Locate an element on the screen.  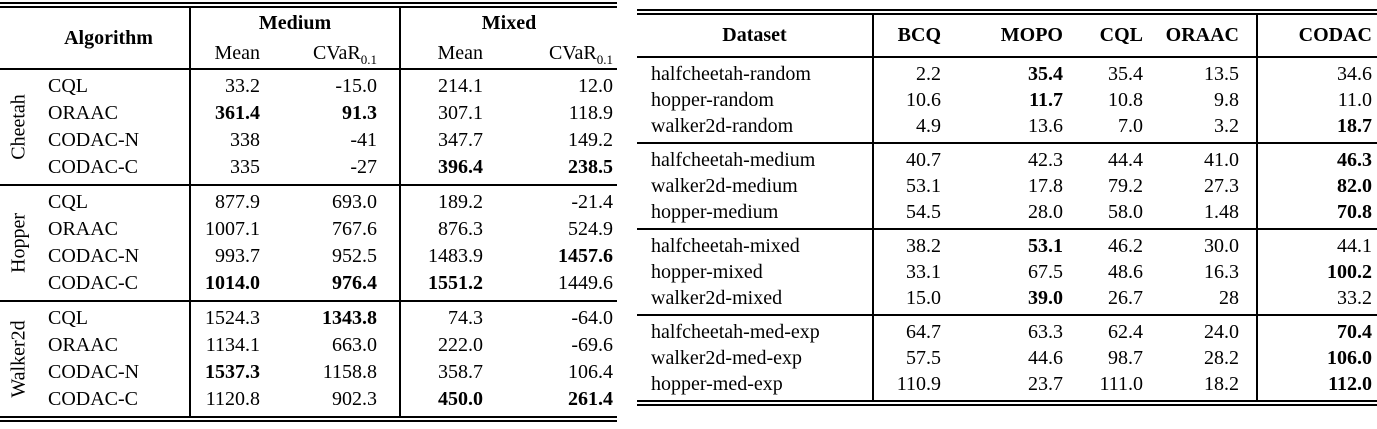
value-cell: 28 is located at coordinates (1229, 298).